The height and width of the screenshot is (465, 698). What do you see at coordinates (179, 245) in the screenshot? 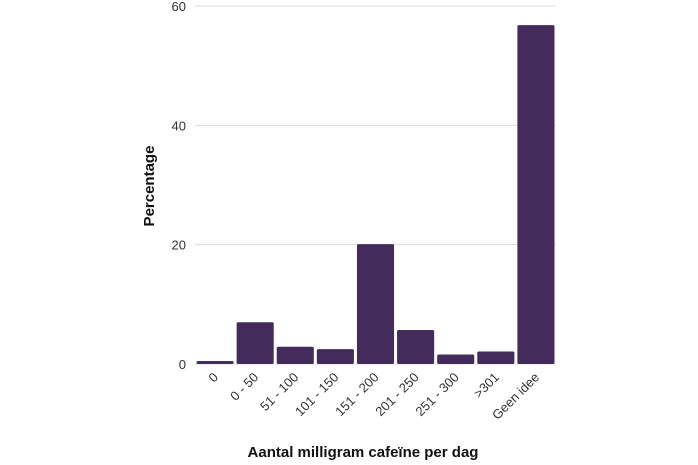
I see `y-tick-label: 20` at bounding box center [179, 245].